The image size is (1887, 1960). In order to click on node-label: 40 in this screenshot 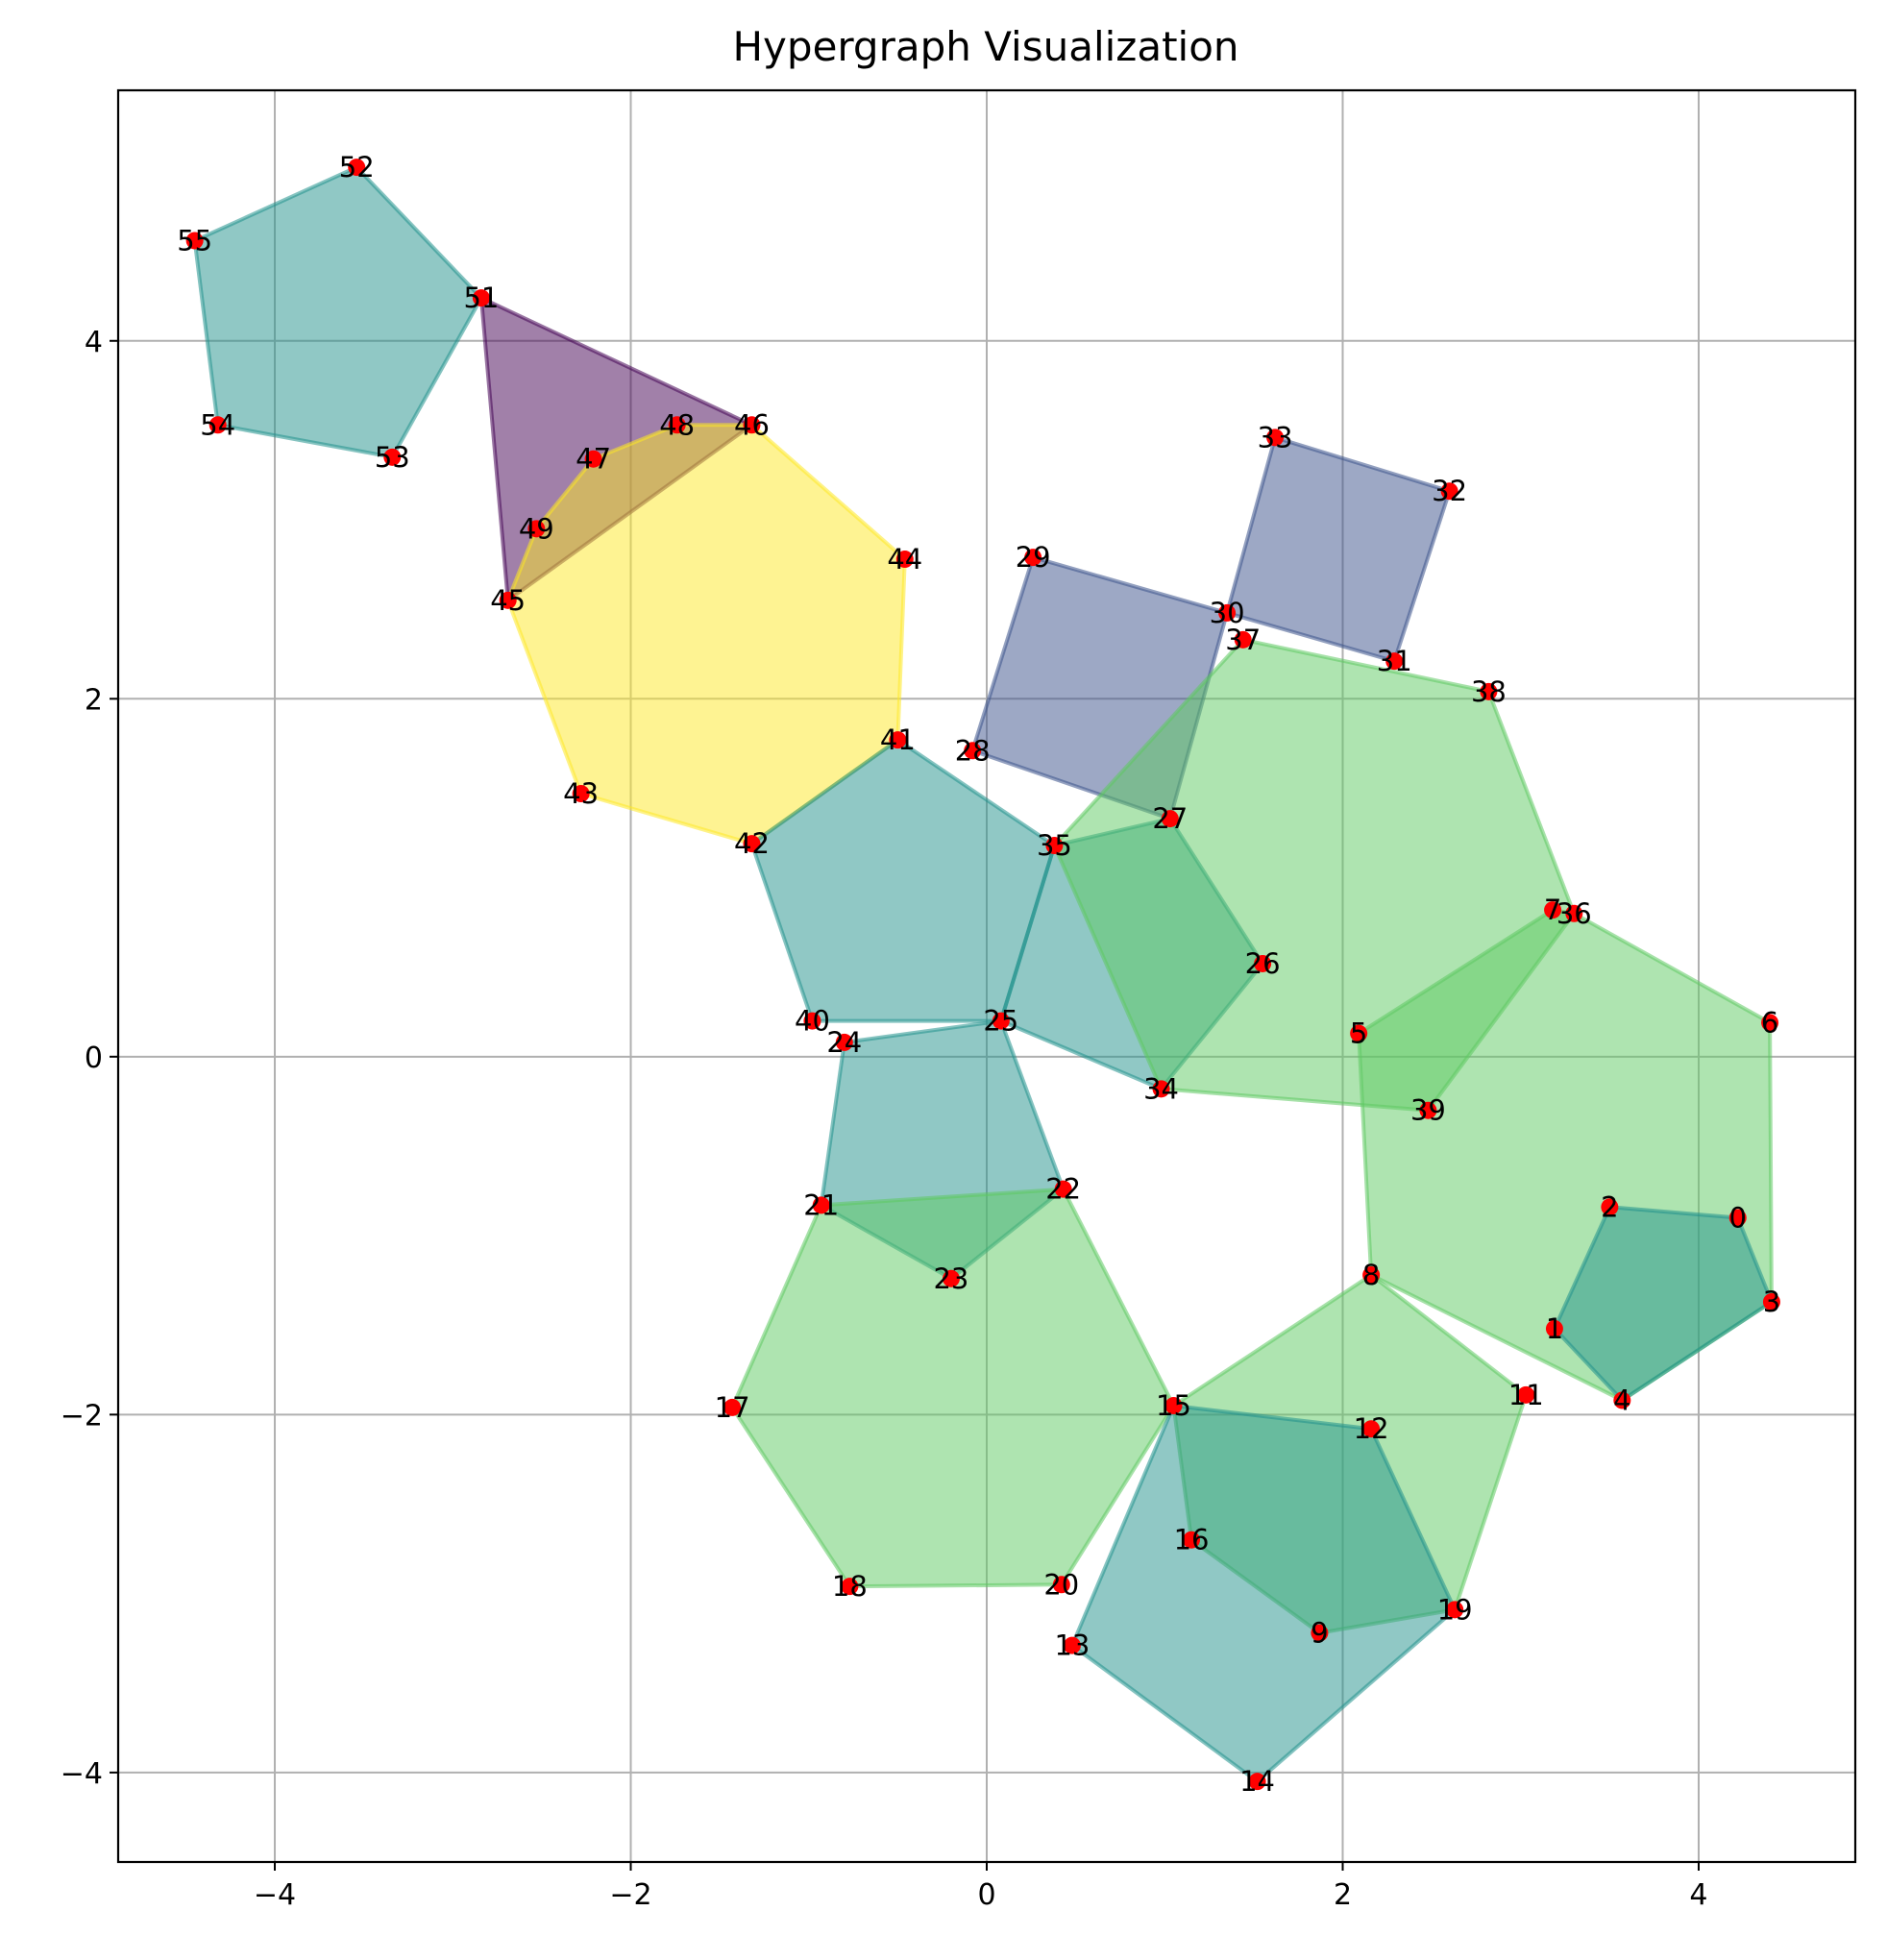, I will do `click(812, 1022)`.